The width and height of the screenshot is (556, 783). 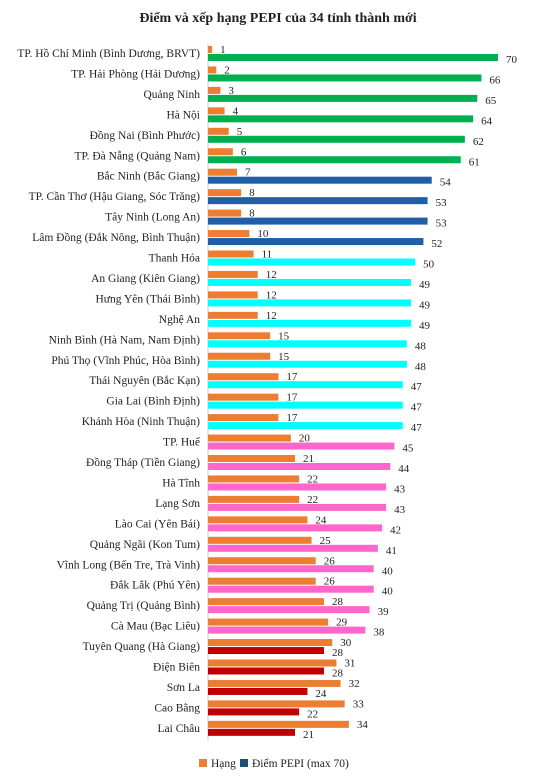 What do you see at coordinates (487, 121) in the screenshot?
I see `pepi-value-label: 64` at bounding box center [487, 121].